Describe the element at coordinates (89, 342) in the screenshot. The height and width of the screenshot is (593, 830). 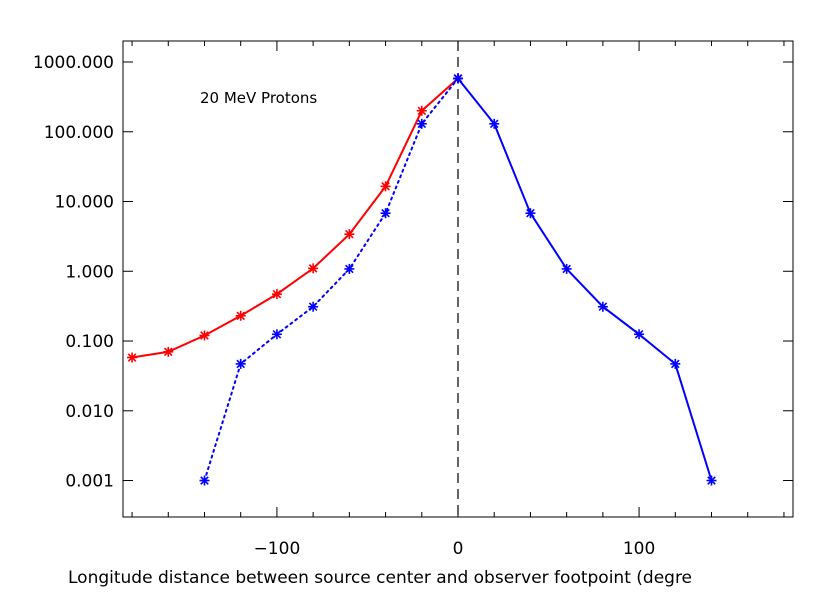
I see `y-tick-label: 0.100` at that location.